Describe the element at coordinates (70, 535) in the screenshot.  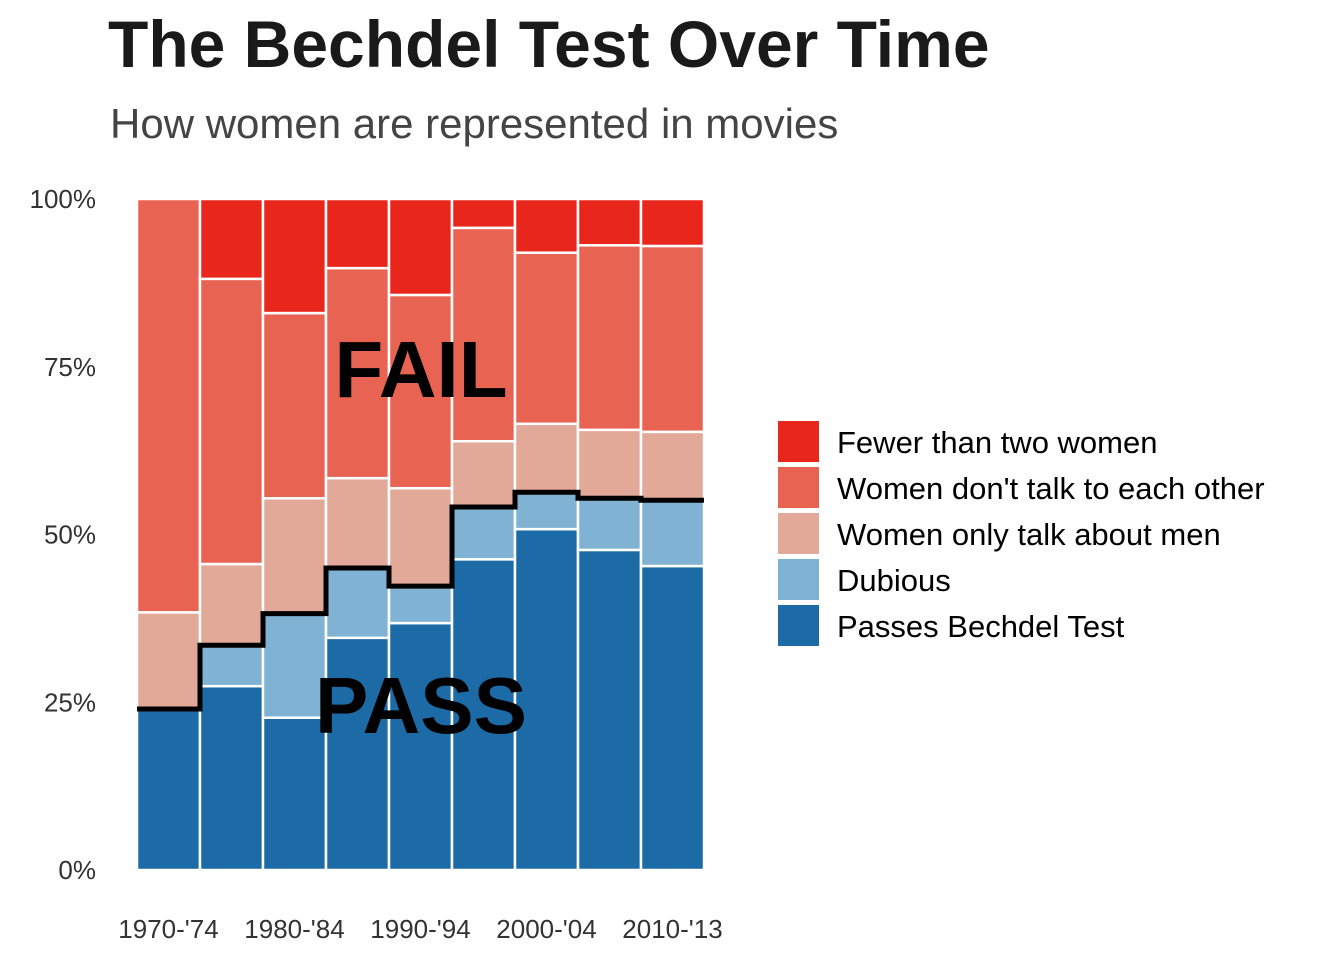
I see `y-tick-label: 50%` at that location.